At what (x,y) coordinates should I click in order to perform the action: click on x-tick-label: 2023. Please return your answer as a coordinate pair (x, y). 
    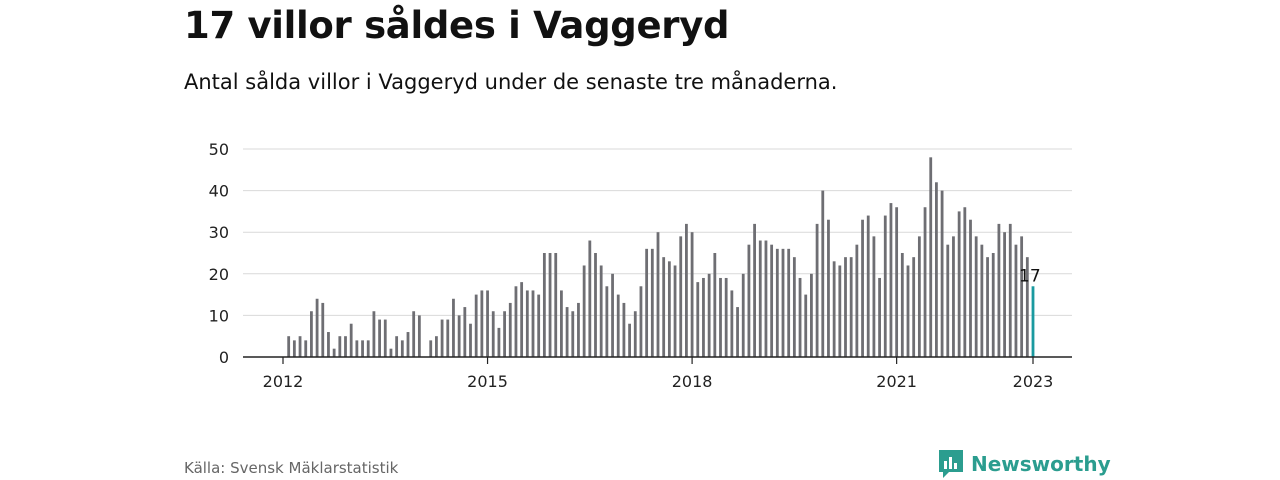
    Looking at the image, I should click on (1033, 381).